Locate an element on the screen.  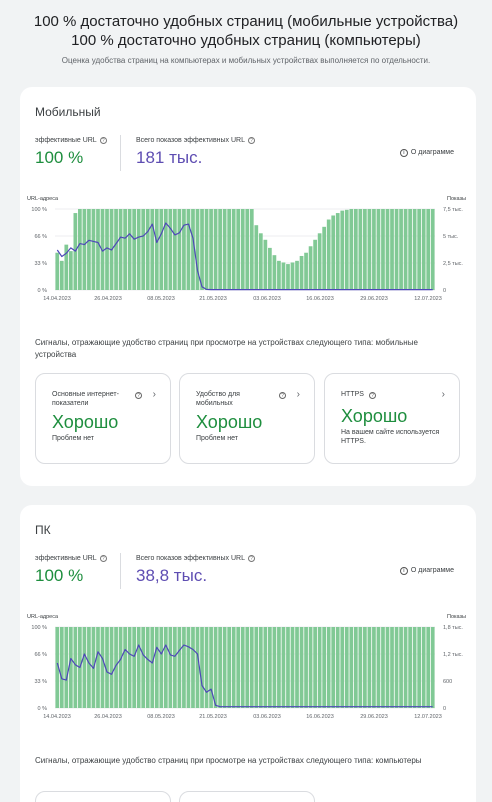
x-tick-label: 26.04.2023 is located at coordinates (108, 299).